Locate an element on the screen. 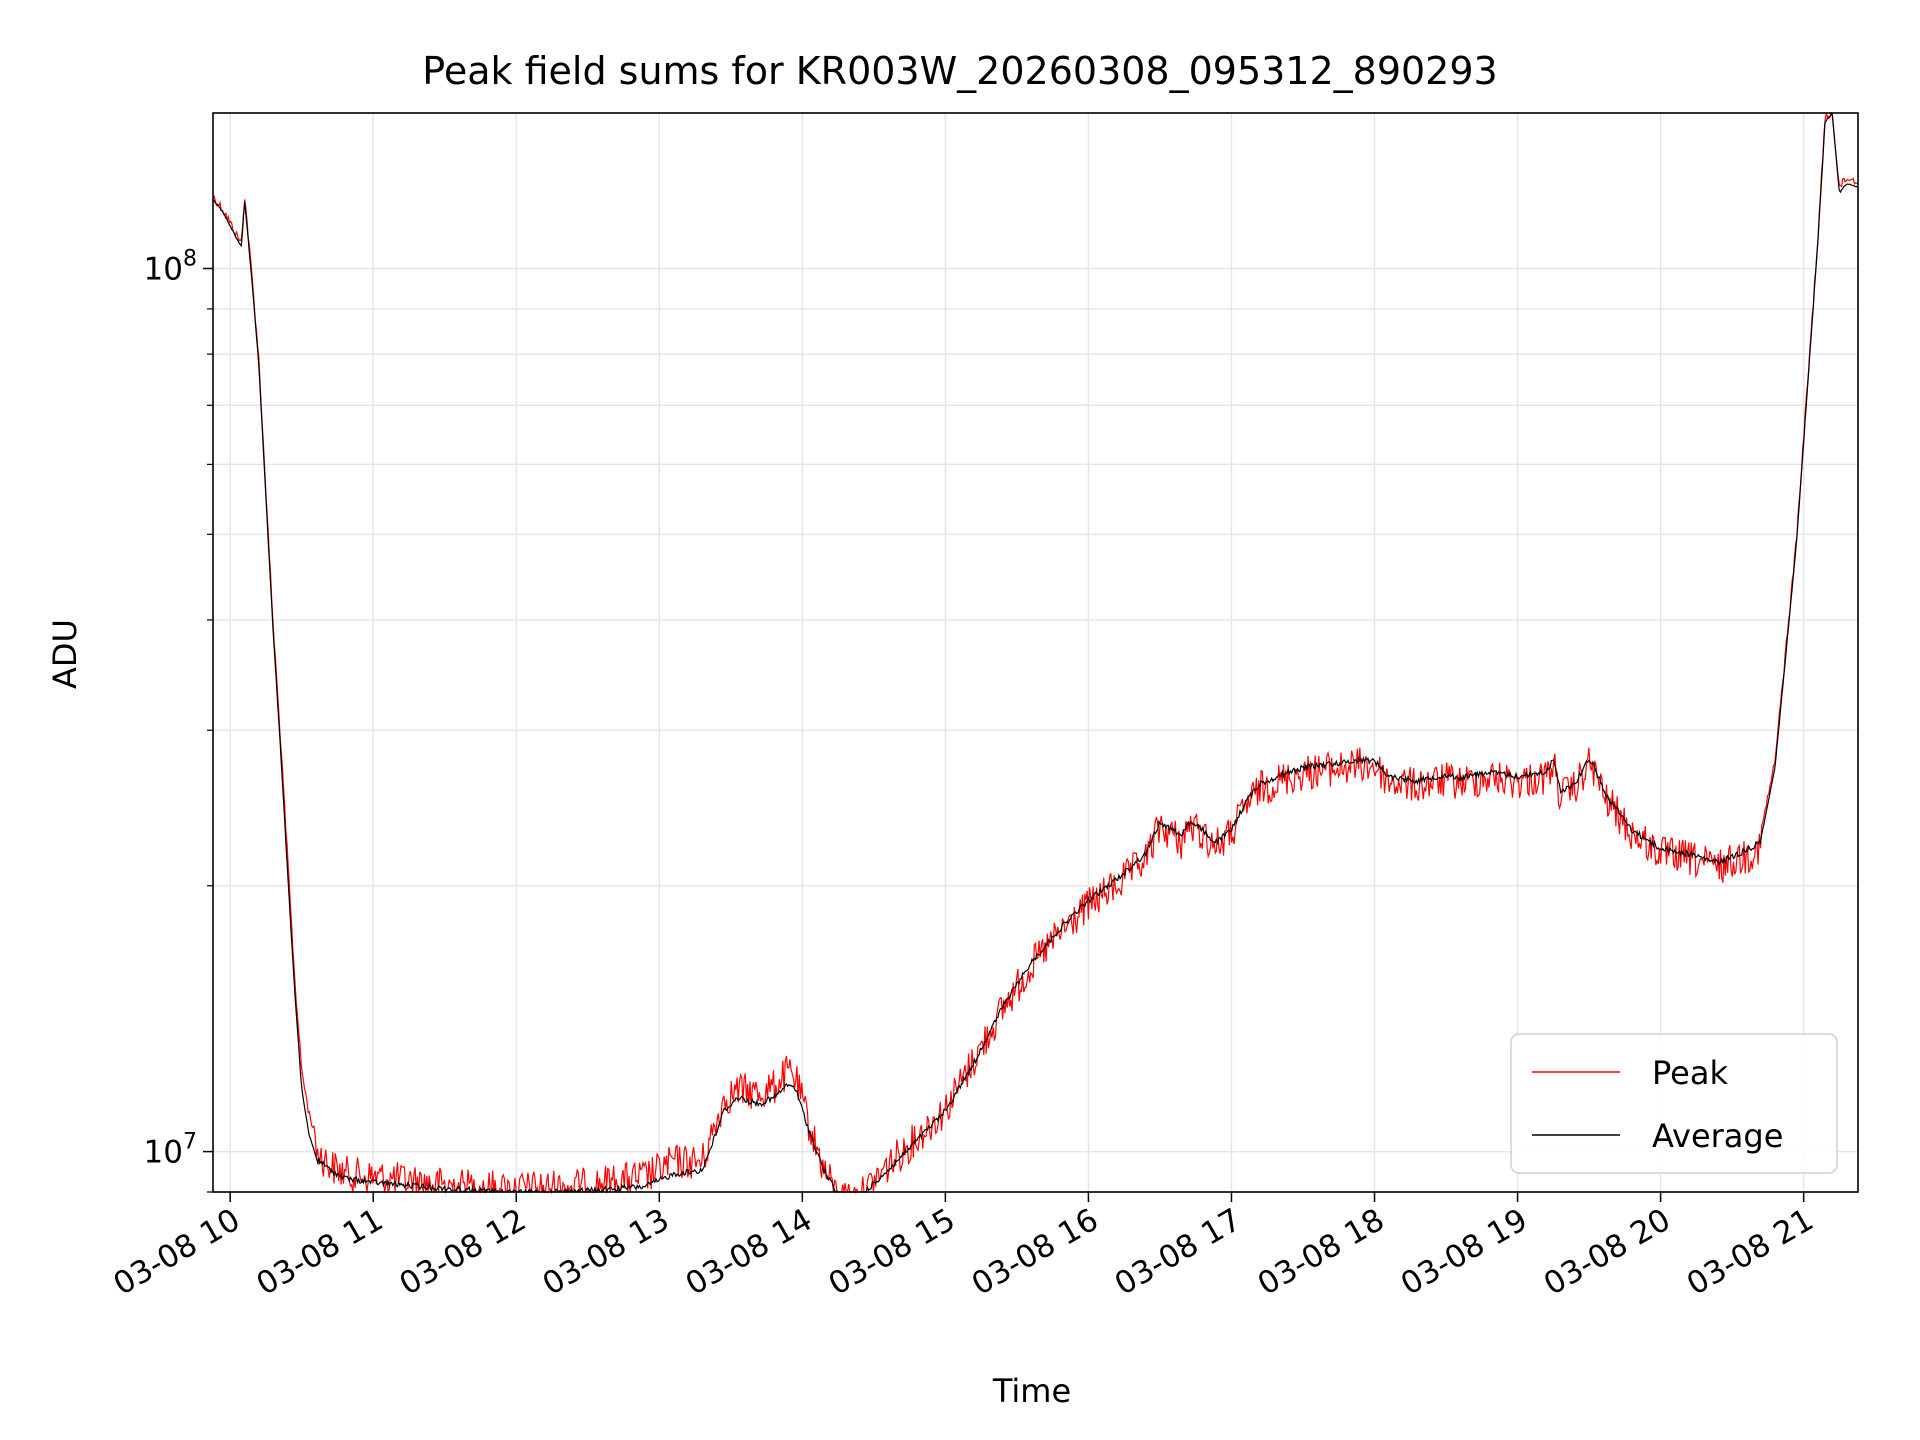 The height and width of the screenshot is (1440, 1920). legend-frame is located at coordinates (1674, 1103).